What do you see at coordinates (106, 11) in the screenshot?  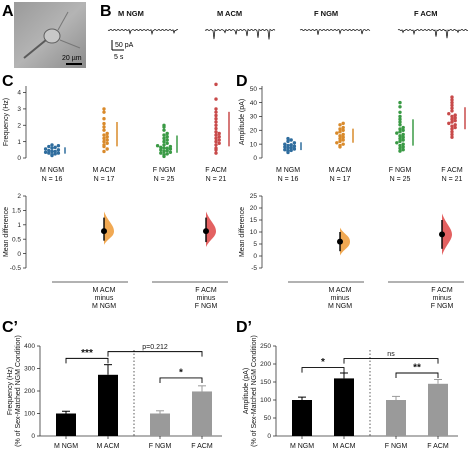 I see `panel-label-b: B` at bounding box center [106, 11].